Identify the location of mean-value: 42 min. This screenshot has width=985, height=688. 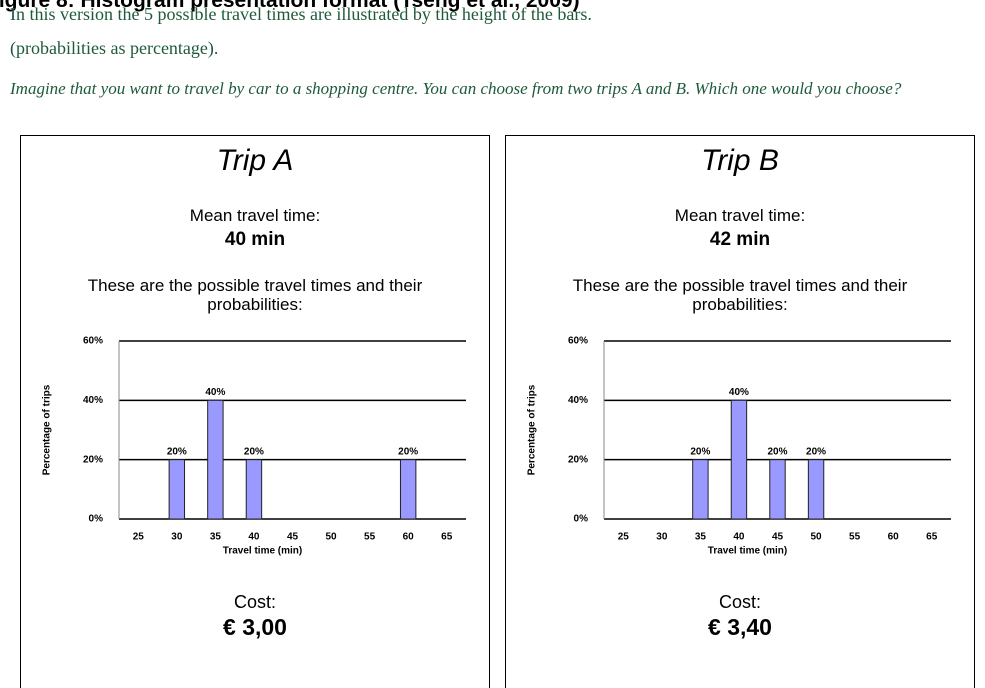
(740, 239).